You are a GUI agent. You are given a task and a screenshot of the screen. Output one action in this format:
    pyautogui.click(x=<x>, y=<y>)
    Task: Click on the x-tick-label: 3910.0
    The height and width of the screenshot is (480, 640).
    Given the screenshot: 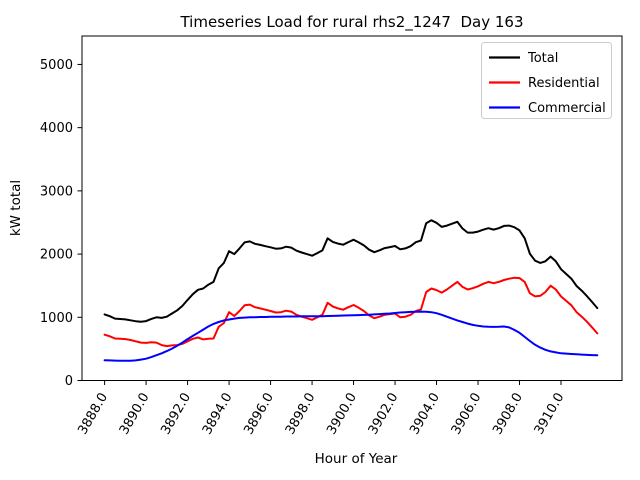 What is the action you would take?
    pyautogui.click(x=550, y=414)
    